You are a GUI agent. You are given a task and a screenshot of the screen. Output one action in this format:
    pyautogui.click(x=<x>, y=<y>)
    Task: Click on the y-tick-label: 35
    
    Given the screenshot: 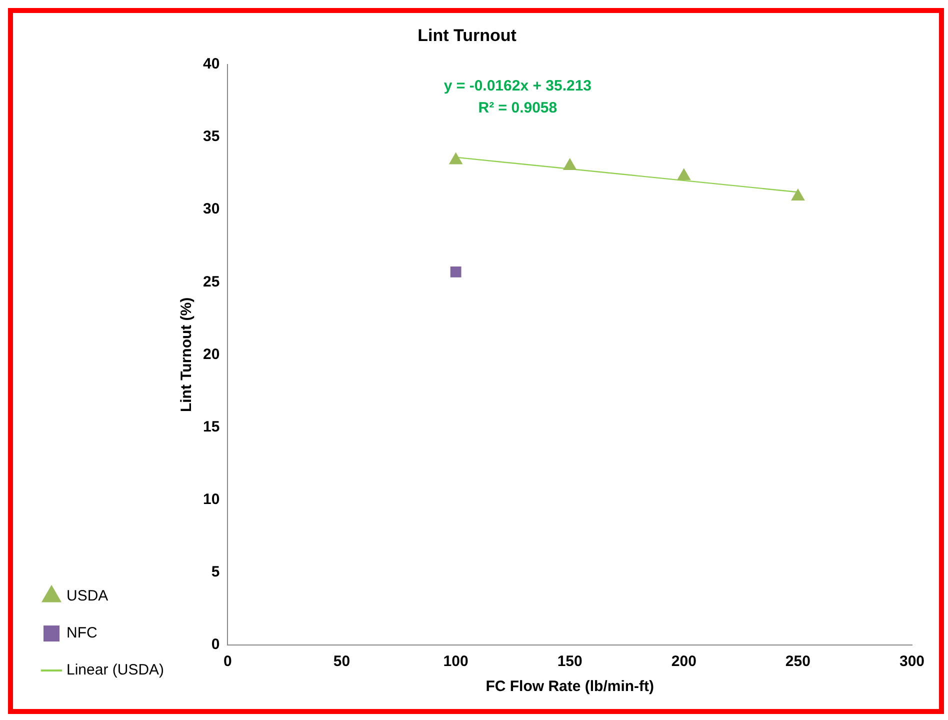 What is the action you would take?
    pyautogui.click(x=211, y=137)
    